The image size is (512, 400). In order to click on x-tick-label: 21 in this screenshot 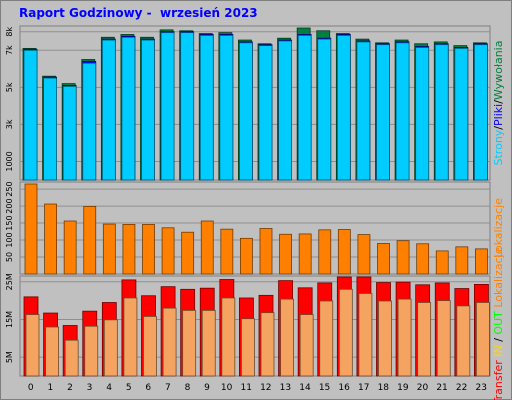, I will do `click(441, 388)`.